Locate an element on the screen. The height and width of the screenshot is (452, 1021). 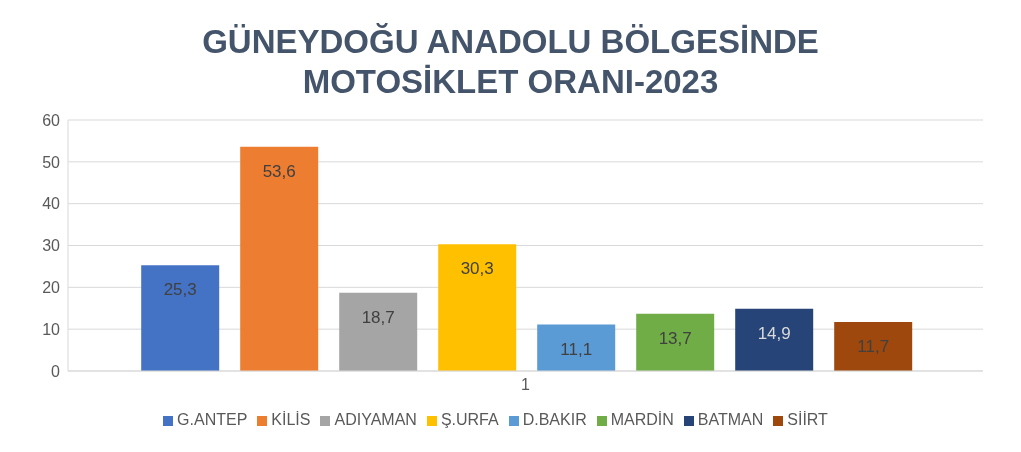
data-label: 25,3 is located at coordinates (180, 290).